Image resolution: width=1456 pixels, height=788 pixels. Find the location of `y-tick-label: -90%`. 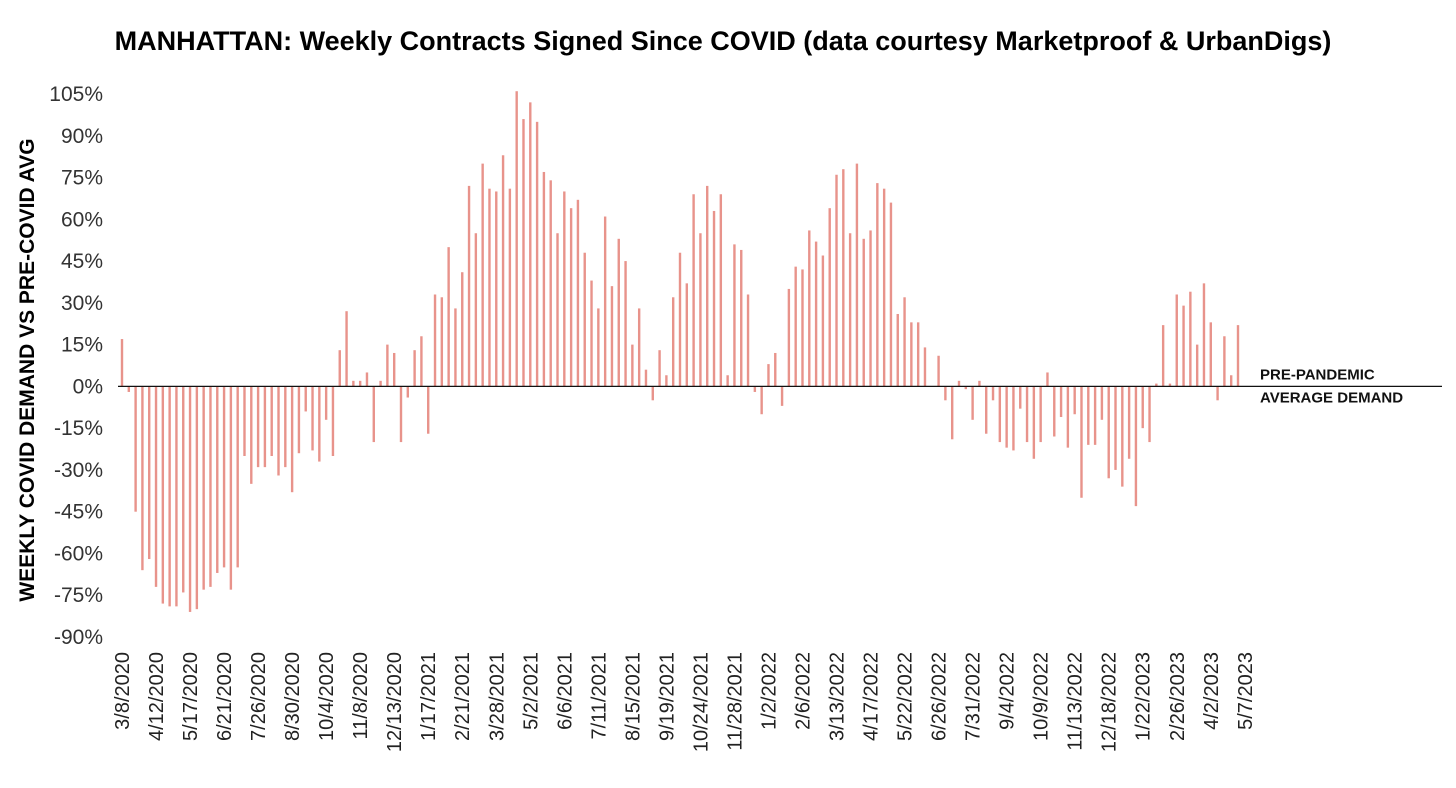

y-tick-label: -90% is located at coordinates (78, 637).